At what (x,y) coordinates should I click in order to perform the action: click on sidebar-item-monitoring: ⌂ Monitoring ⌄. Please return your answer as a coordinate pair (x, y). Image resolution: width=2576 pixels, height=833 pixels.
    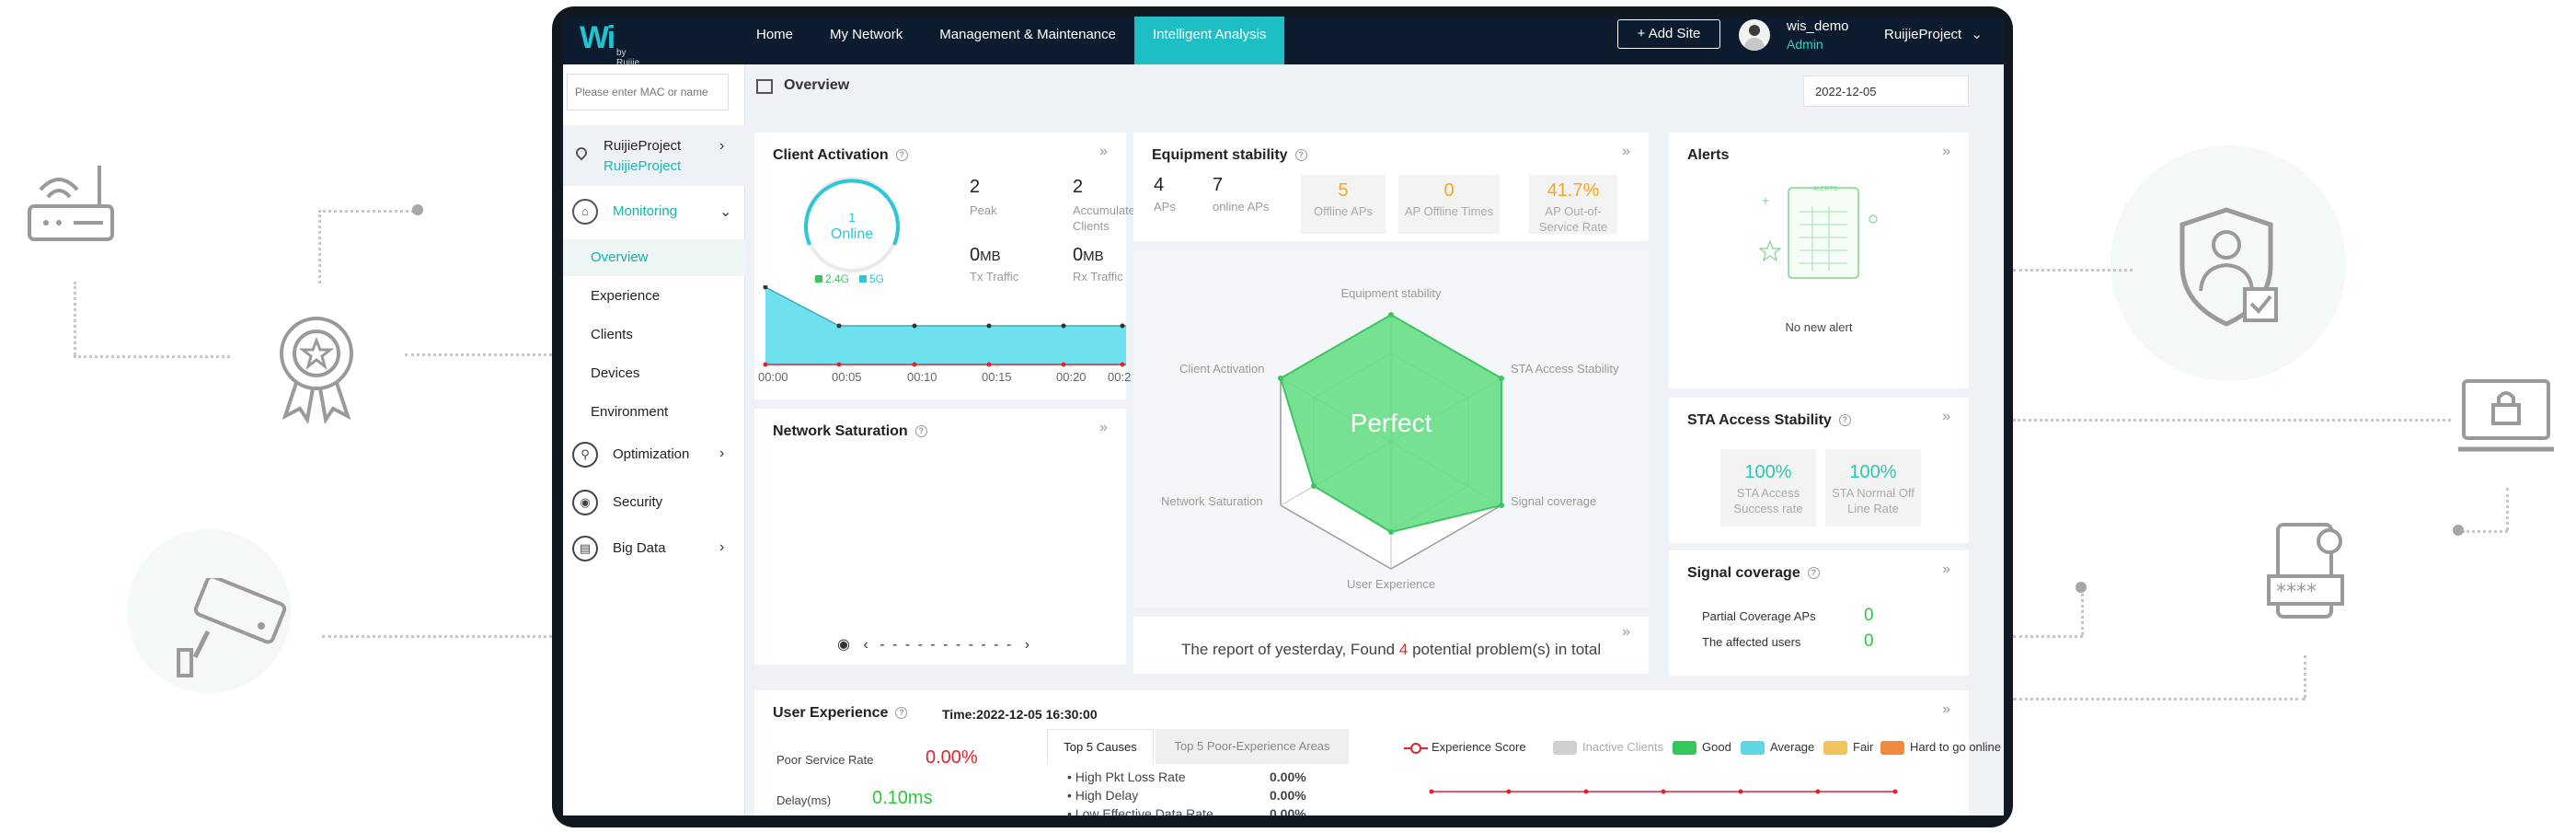
    Looking at the image, I should click on (654, 211).